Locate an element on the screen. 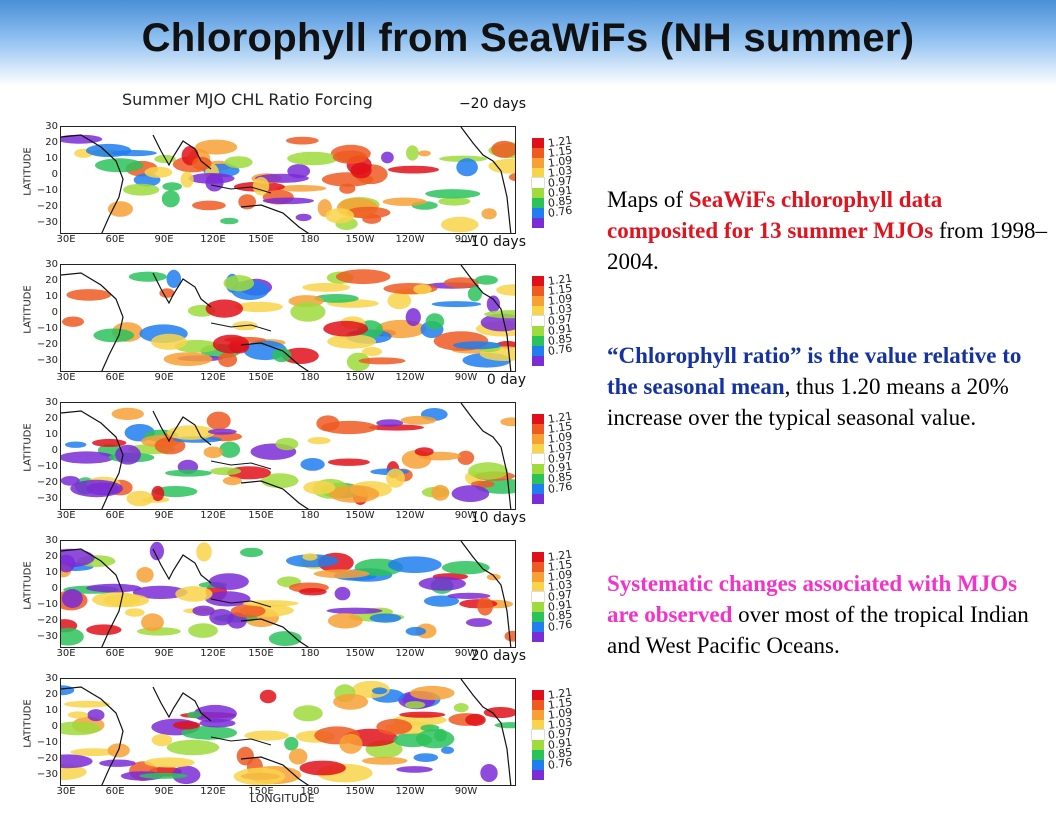  colorbar-label: 0.76 is located at coordinates (560, 625).